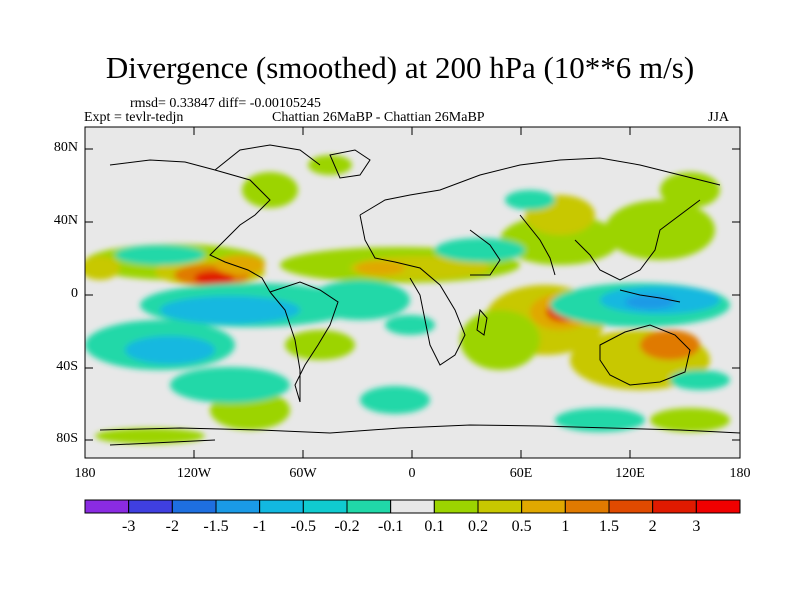 The width and height of the screenshot is (800, 600). What do you see at coordinates (434, 526) in the screenshot?
I see `colorbar-label: 0.1` at bounding box center [434, 526].